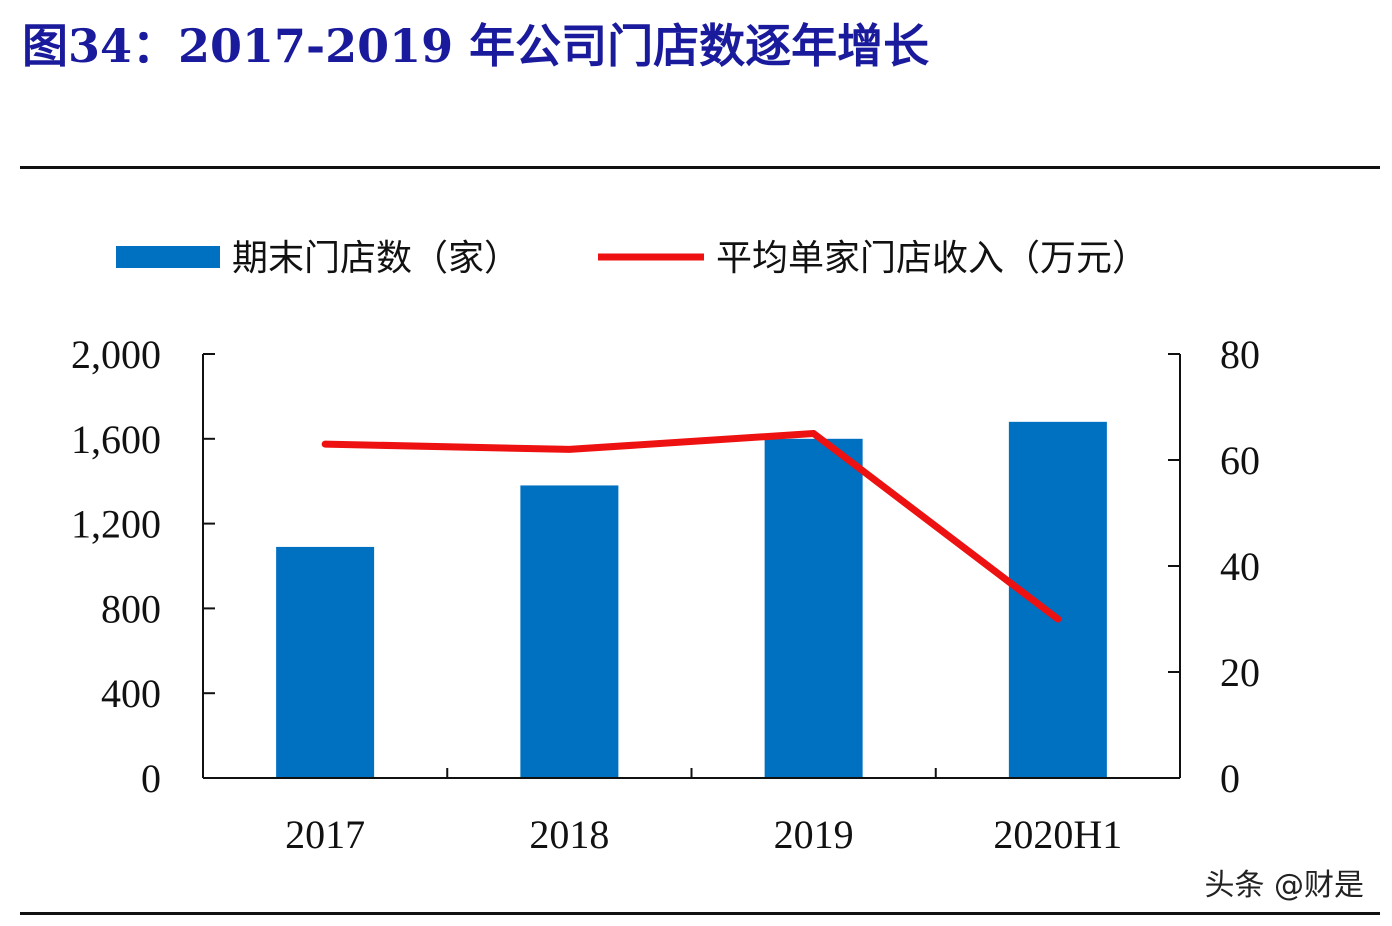 The height and width of the screenshot is (926, 1392). I want to click on x-tick-label-2018: 2018, so click(569, 834).